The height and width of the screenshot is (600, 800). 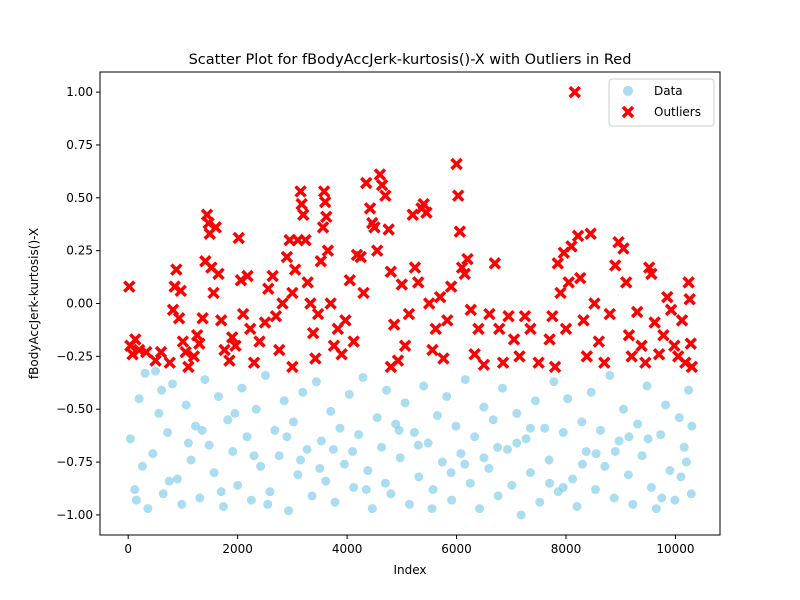 I want to click on y-tick-label: 0.75, so click(x=79, y=145).